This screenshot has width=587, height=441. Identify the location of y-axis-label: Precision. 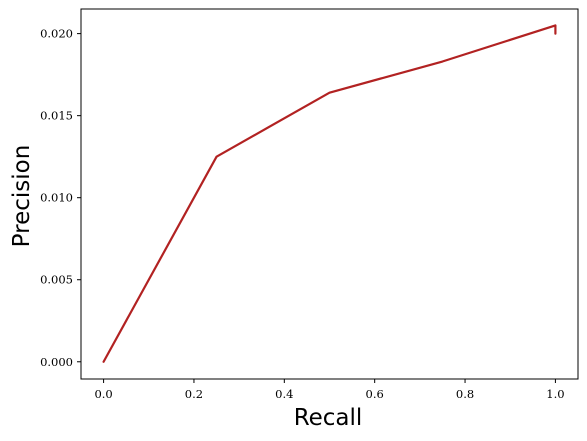
(22, 196).